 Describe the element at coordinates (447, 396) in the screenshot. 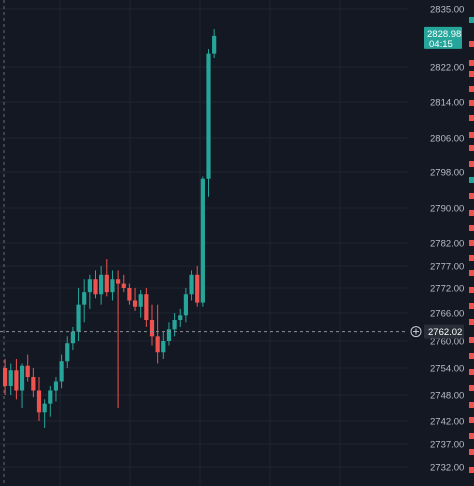

I see `y-tick-label: 2748.00` at that location.